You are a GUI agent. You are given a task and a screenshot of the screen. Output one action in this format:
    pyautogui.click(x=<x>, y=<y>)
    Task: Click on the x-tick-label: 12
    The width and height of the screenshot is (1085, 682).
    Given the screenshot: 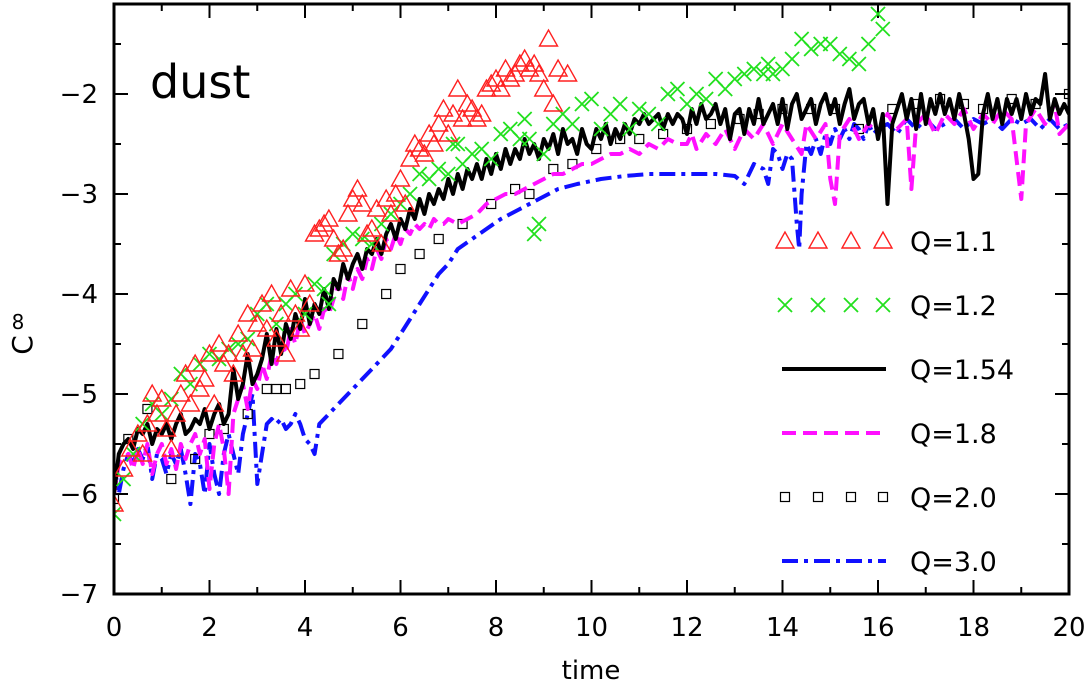 What is the action you would take?
    pyautogui.click(x=686, y=628)
    